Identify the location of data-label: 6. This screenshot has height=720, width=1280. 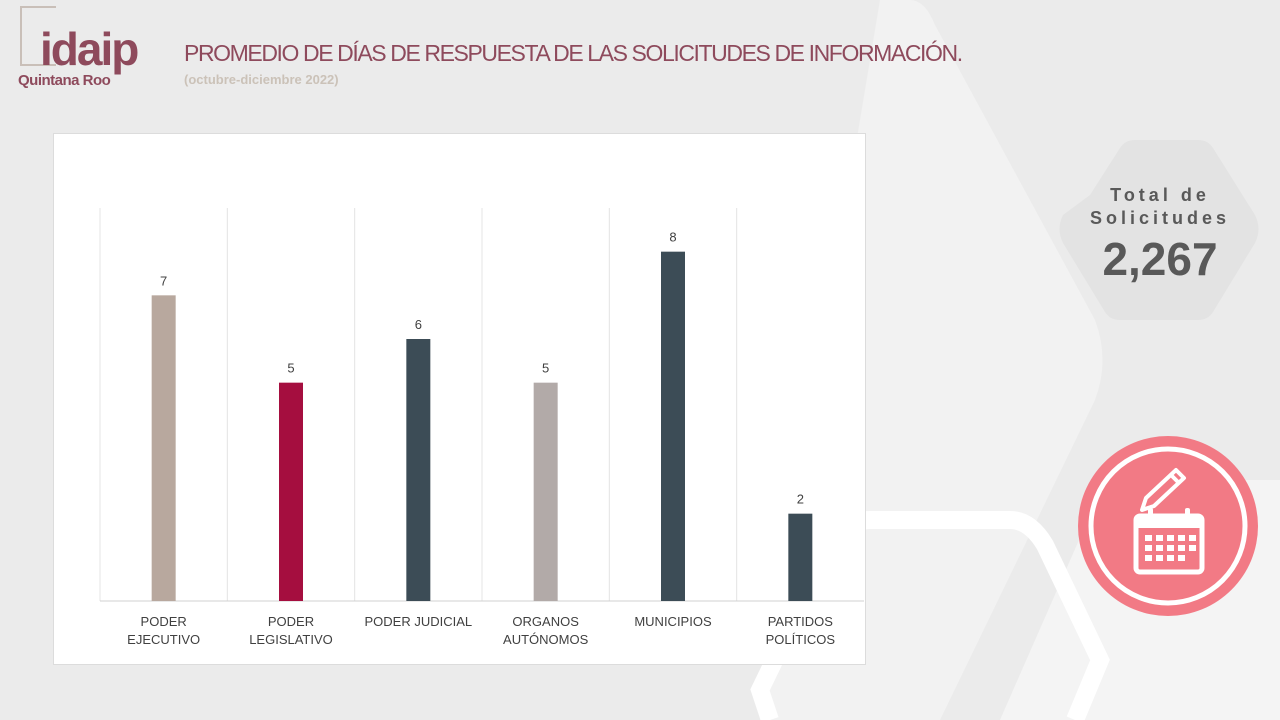
(418, 324).